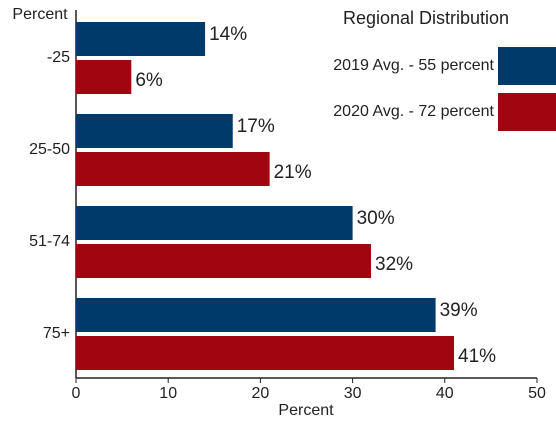  I want to click on value-label: 21%, so click(293, 172).